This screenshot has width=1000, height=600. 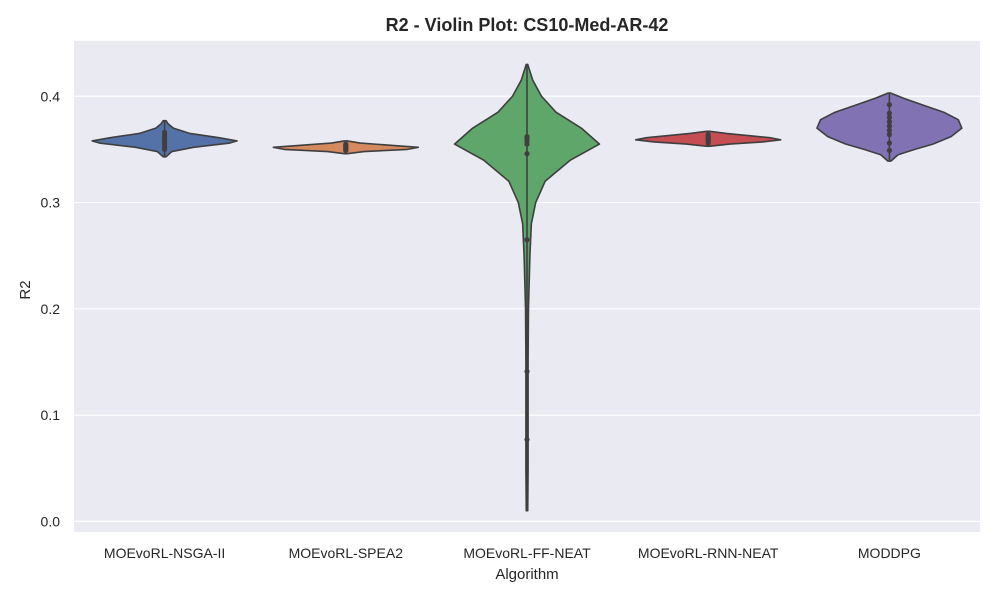 I want to click on y-tick-label: 0.4, so click(x=51, y=96).